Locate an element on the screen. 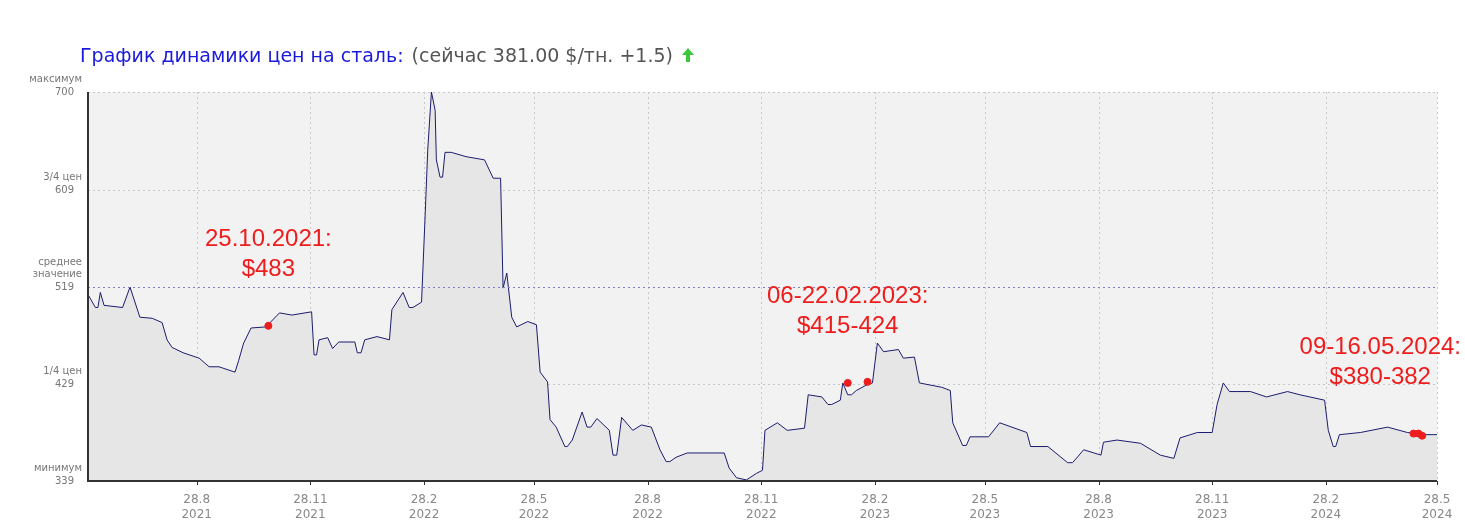  annotation: 25.10.2021: $483 is located at coordinates (268, 252).